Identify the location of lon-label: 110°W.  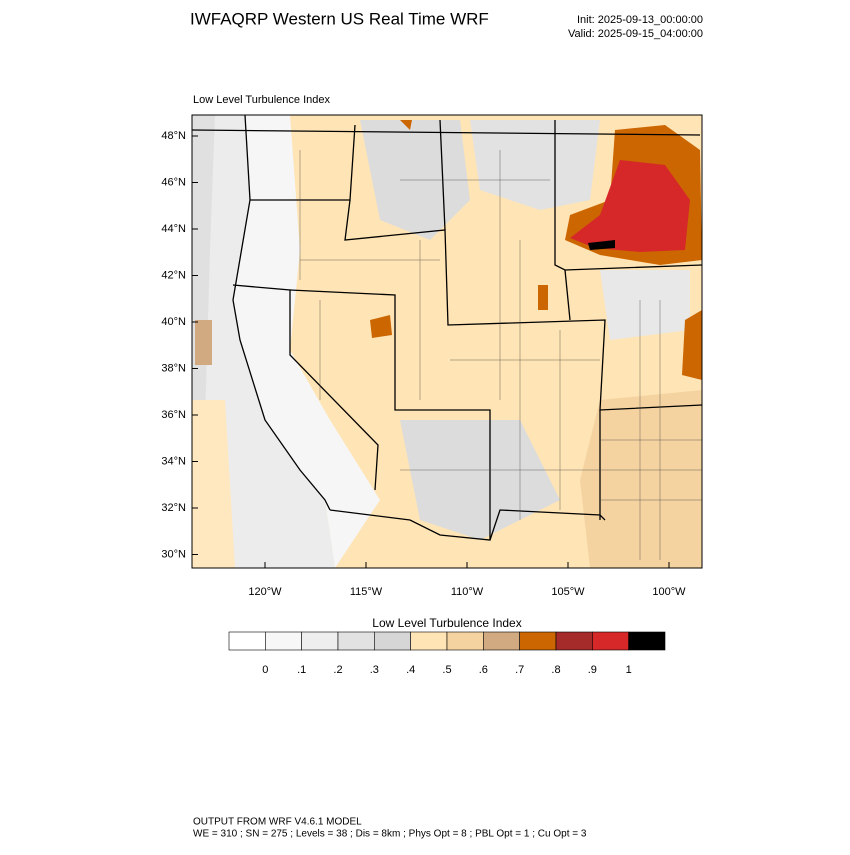
(467, 592).